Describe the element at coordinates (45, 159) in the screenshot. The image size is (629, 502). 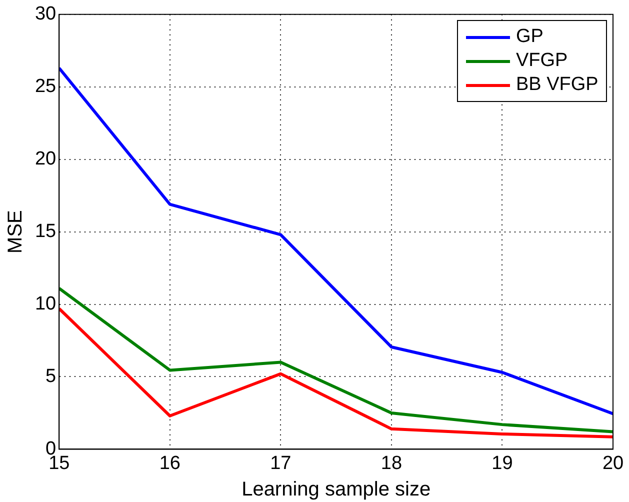
I see `y-tick-label: 20` at that location.